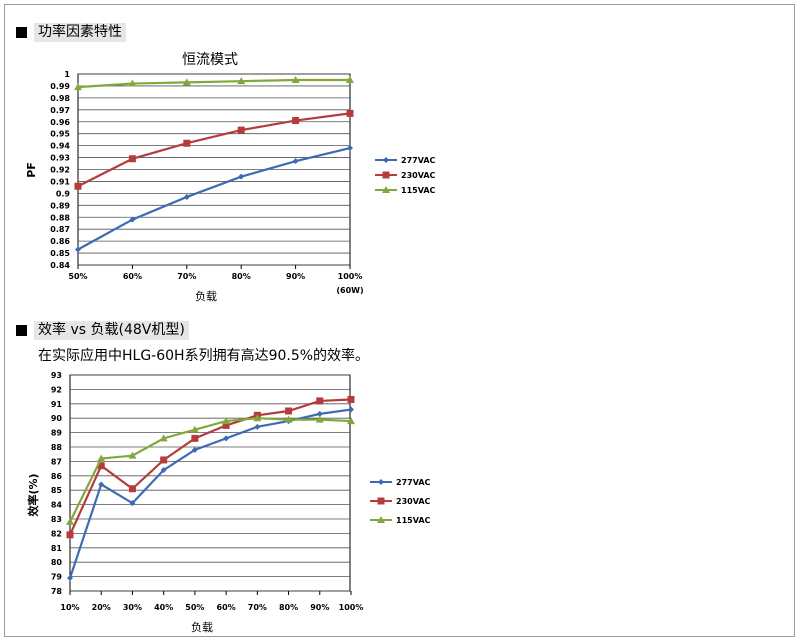  I want to click on chart1-legend-entry: 230VAC, so click(405, 175).